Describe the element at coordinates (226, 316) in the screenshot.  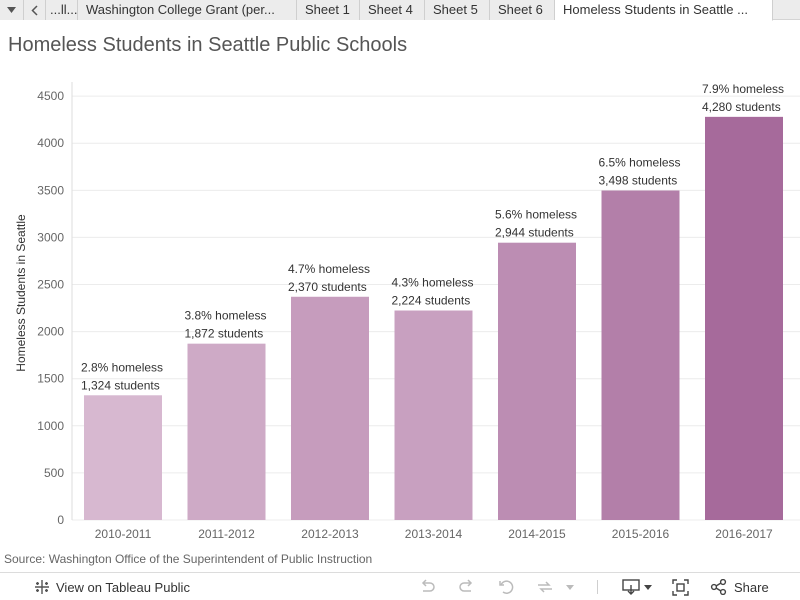
I see `bar-label-percent: 3.8% homeless` at that location.